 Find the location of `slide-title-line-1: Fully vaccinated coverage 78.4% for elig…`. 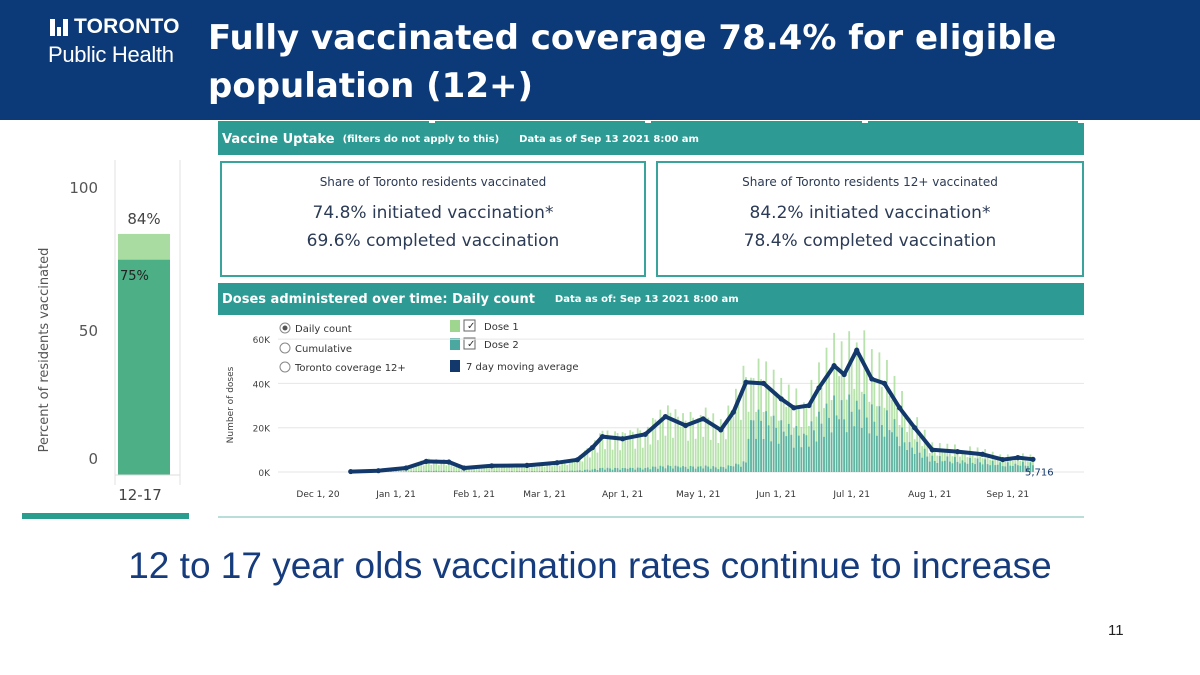

slide-title-line-1: Fully vaccinated coverage 78.4% for elig… is located at coordinates (632, 38).